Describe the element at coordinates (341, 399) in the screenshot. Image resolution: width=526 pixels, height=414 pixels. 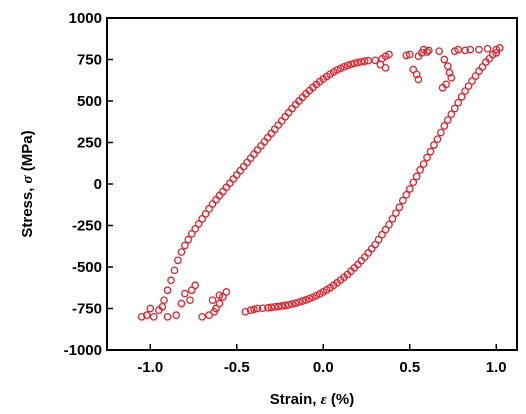
I see `x-axis-title-unit: (%)` at that location.